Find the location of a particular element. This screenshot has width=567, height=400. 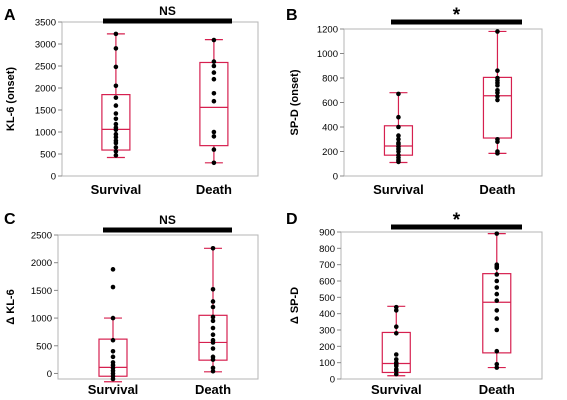

y-tick-label: 200 is located at coordinates (327, 347).